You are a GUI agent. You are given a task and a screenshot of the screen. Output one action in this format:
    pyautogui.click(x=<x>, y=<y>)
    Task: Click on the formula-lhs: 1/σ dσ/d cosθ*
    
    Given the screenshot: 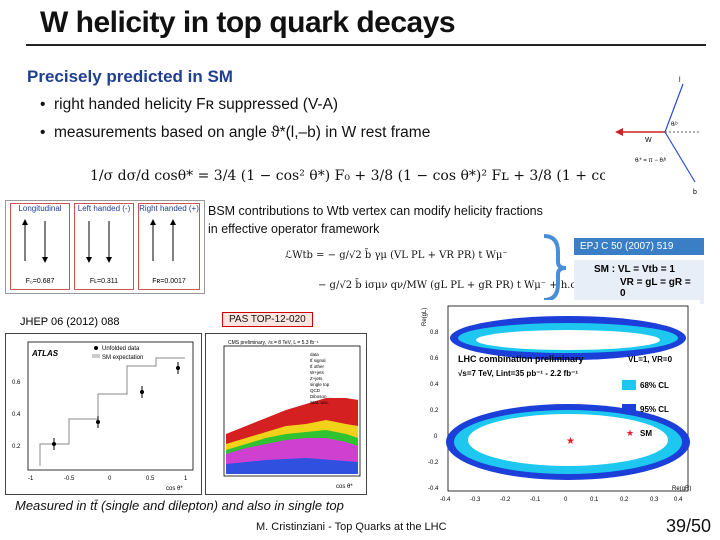 What is the action you would take?
    pyautogui.click(x=142, y=176)
    